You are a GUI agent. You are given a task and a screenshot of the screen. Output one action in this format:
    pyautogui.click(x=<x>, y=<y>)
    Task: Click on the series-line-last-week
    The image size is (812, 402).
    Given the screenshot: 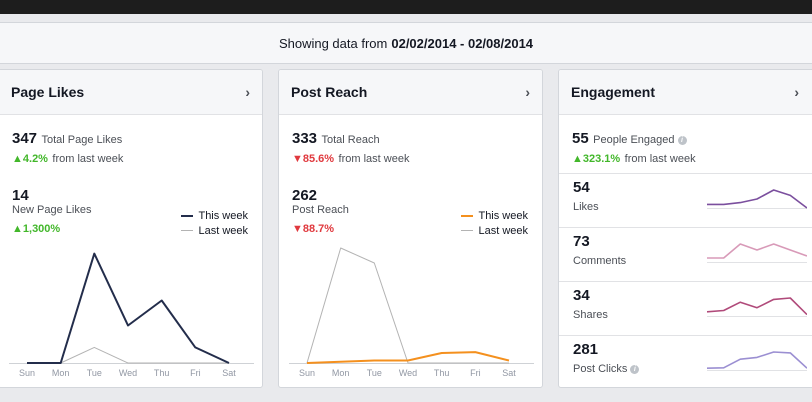 What is the action you would take?
    pyautogui.click(x=407, y=305)
    